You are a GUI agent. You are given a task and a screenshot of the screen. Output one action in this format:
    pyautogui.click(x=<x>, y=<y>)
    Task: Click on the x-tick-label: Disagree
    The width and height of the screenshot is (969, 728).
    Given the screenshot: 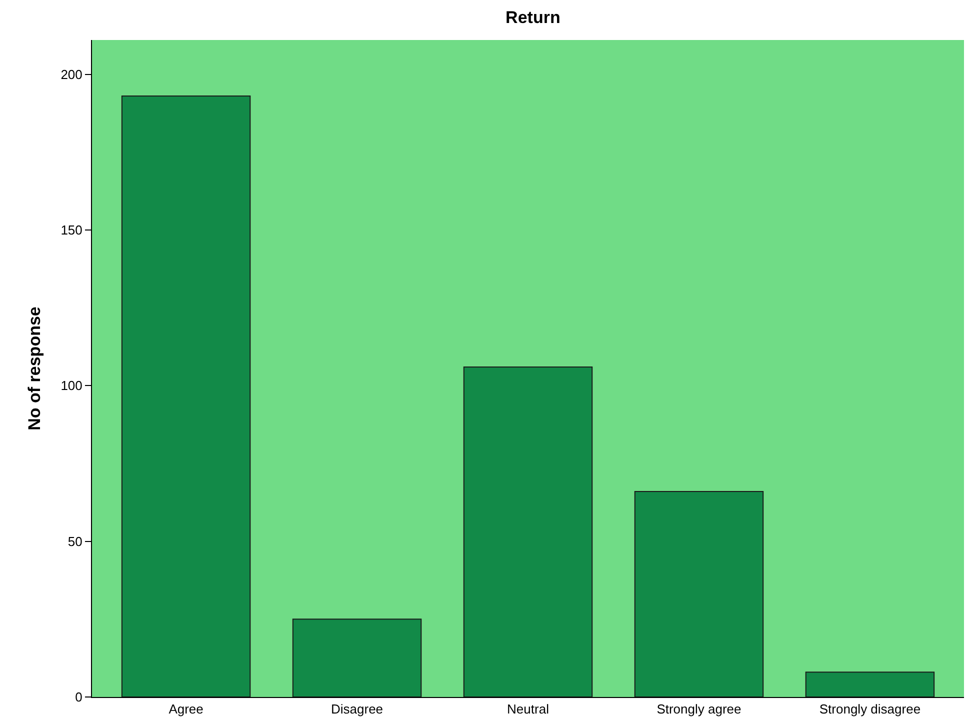 What is the action you would take?
    pyautogui.click(x=357, y=709)
    